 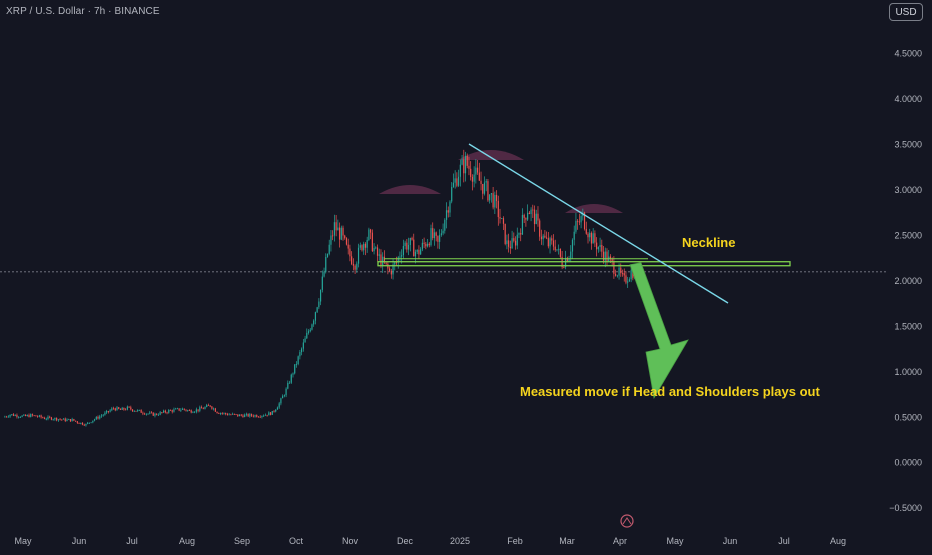 I want to click on currency-button: USD, so click(x=906, y=12).